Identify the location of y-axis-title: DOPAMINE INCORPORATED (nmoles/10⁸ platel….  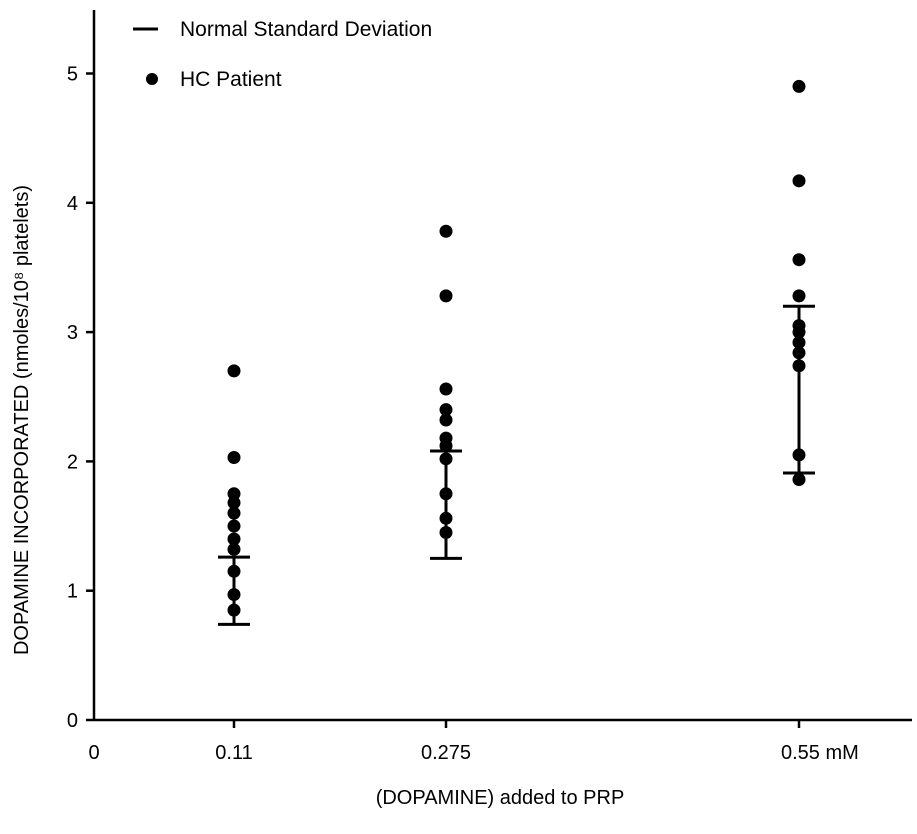
(22, 420).